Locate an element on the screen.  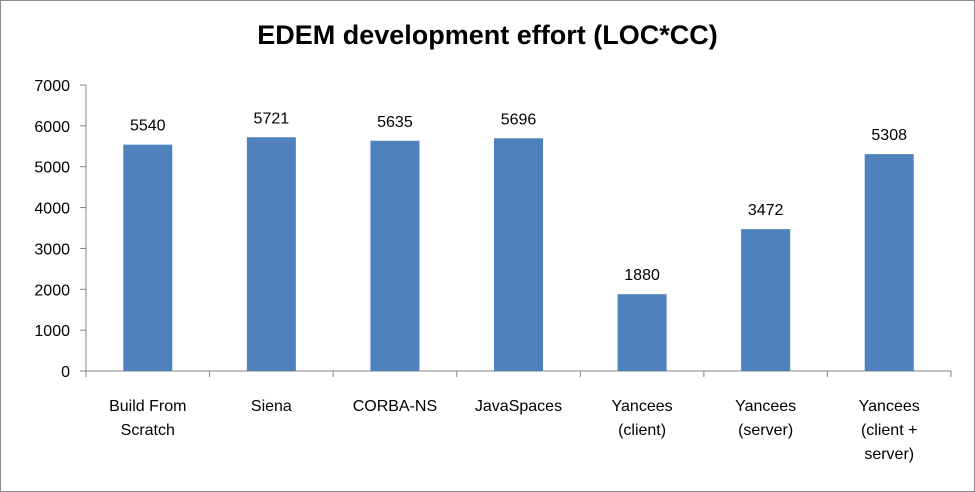
y-tick-label: 7000 is located at coordinates (52, 86).